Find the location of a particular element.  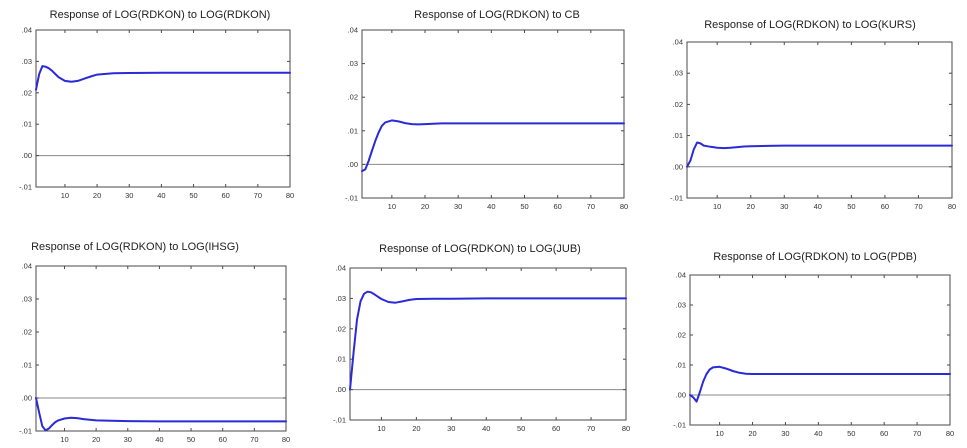

chart-title: Response of LOG(RDKON) to LOG(KURS) is located at coordinates (810, 25).